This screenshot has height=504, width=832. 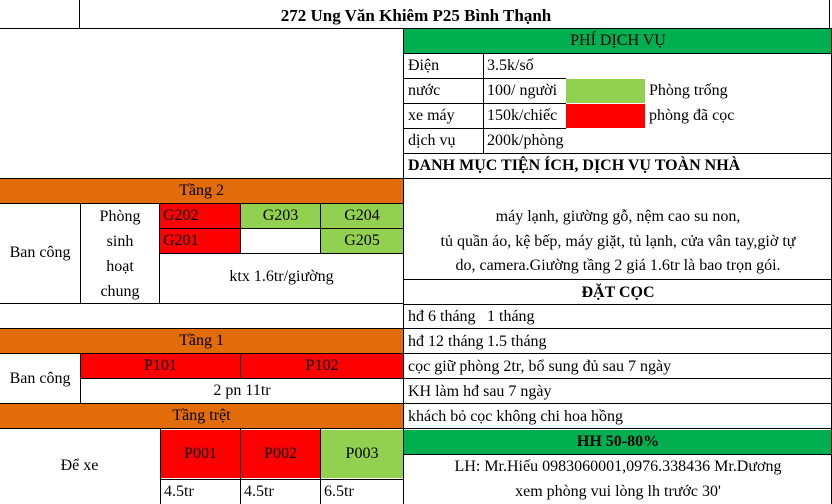 I want to click on fee-label-electric: Điện, so click(x=424, y=65).